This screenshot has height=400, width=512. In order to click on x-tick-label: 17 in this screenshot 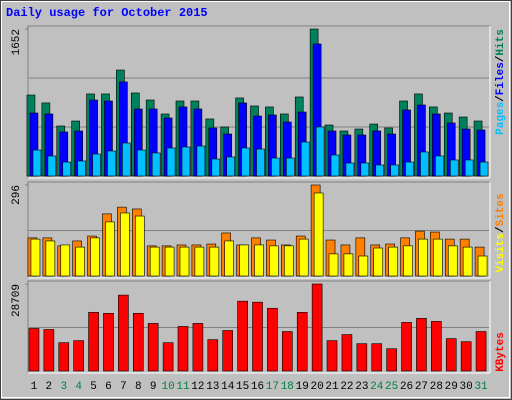, I will do `click(272, 387)`.